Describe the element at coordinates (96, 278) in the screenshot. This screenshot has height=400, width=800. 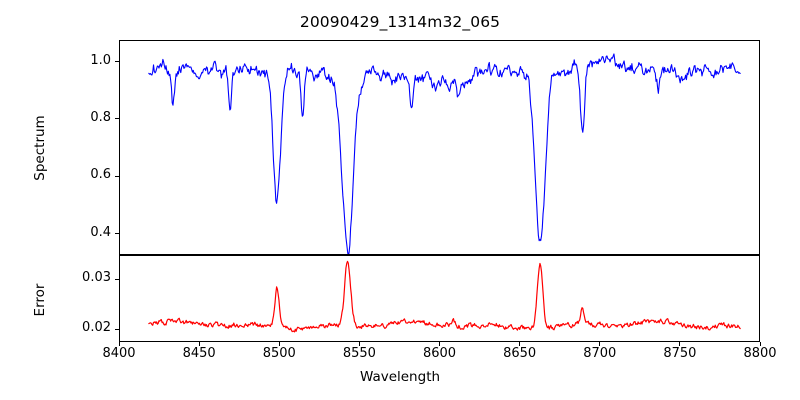
I see `error-ytick-label: 0.03` at that location.